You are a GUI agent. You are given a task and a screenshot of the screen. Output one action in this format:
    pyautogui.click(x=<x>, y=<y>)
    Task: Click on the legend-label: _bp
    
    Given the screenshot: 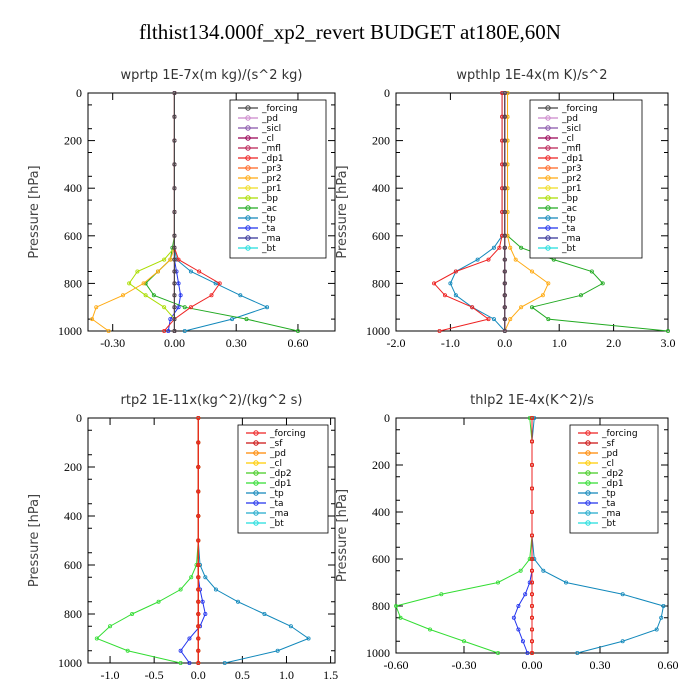 What is the action you would take?
    pyautogui.click(x=569, y=199)
    